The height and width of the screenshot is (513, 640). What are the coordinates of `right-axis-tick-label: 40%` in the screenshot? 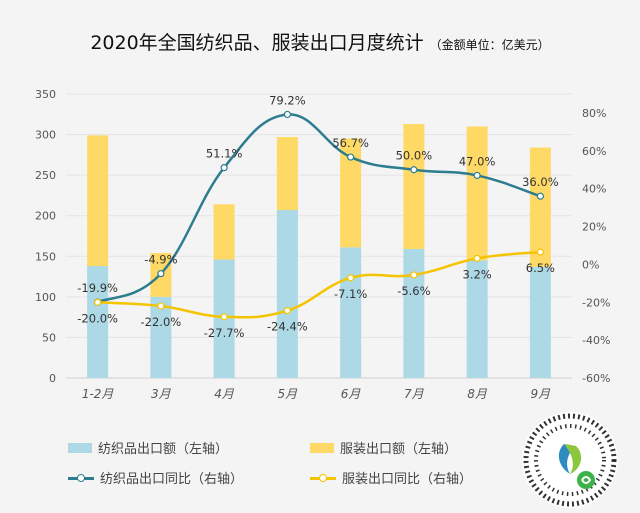 It's located at (594, 189).